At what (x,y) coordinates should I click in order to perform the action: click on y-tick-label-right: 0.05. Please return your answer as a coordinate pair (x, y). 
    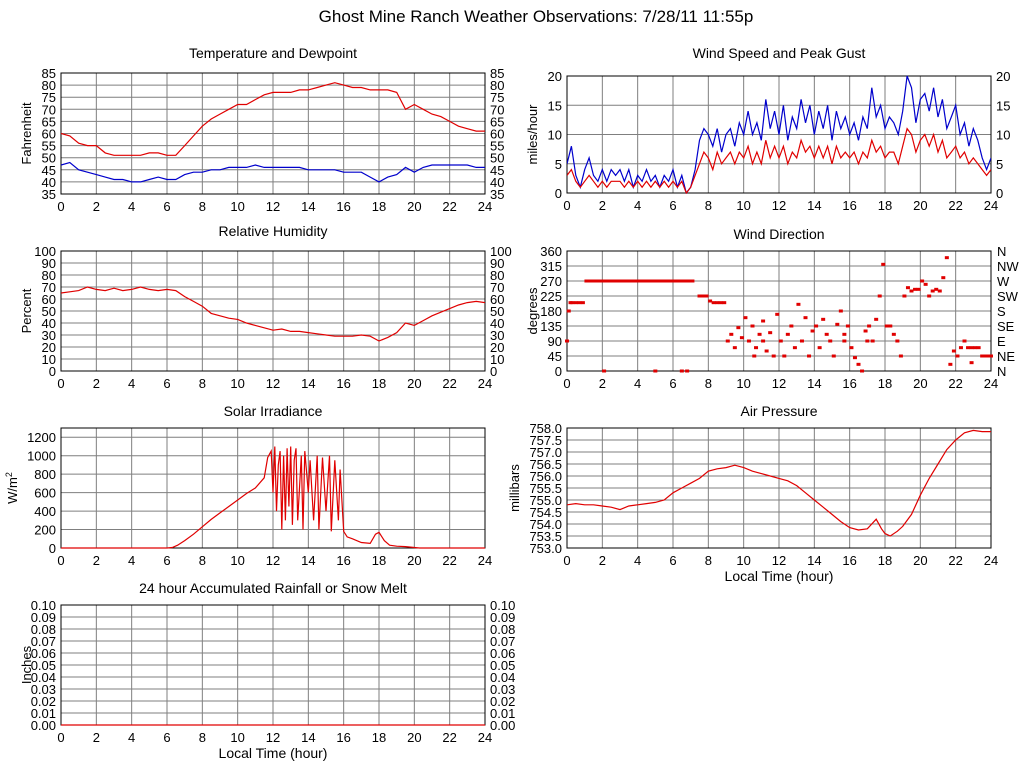
    Looking at the image, I should click on (502, 665).